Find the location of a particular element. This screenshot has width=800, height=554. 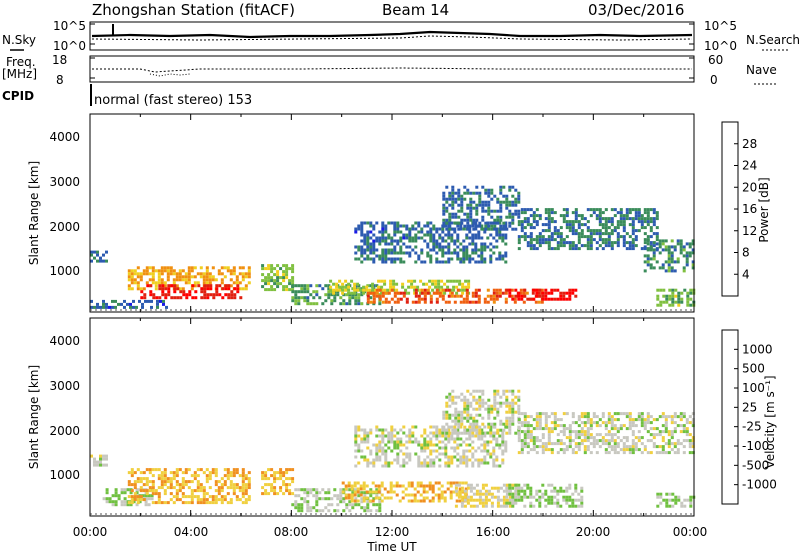

colorbar-tick-label: 100 is located at coordinates (753, 388).